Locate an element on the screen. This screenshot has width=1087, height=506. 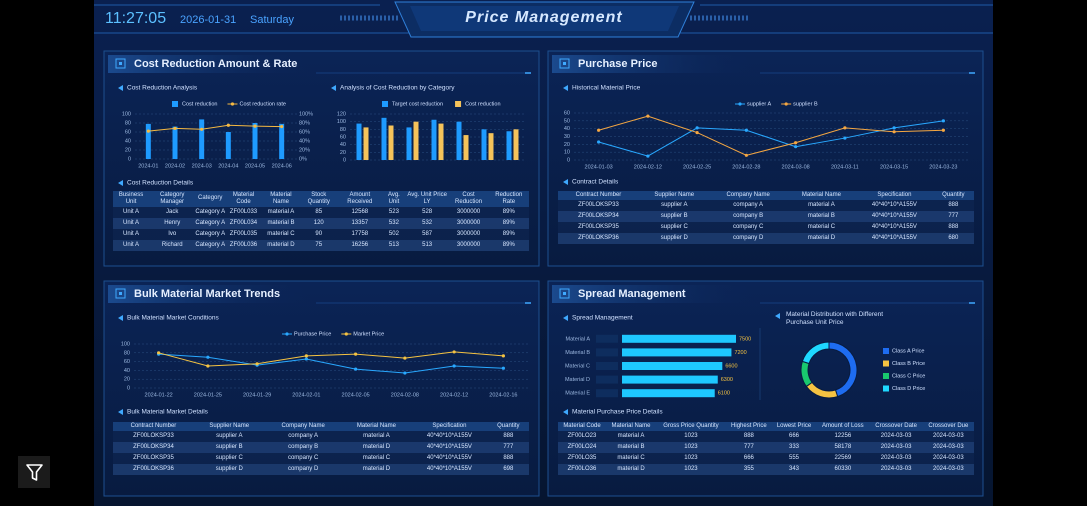
y-tick-label: 80 is located at coordinates (127, 353).